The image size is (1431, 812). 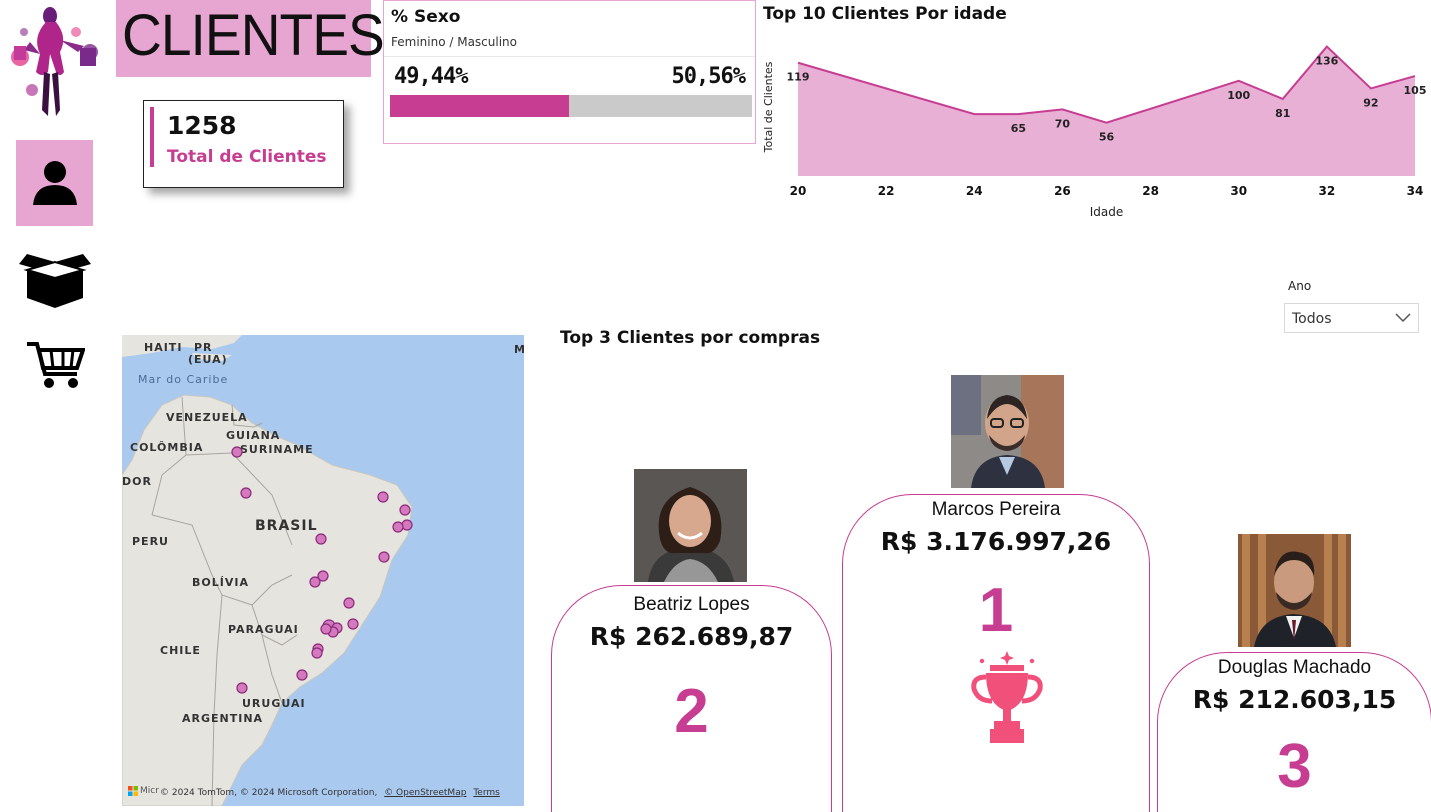 I want to click on cliente-1-rank: 1, so click(x=996, y=610).